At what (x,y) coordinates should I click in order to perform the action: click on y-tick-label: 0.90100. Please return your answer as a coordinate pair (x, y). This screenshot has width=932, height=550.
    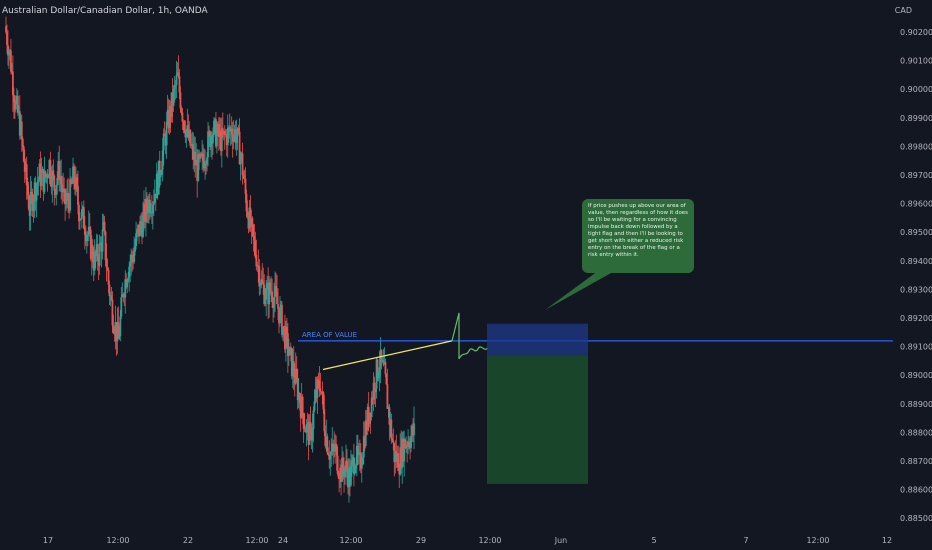
    Looking at the image, I should click on (916, 61).